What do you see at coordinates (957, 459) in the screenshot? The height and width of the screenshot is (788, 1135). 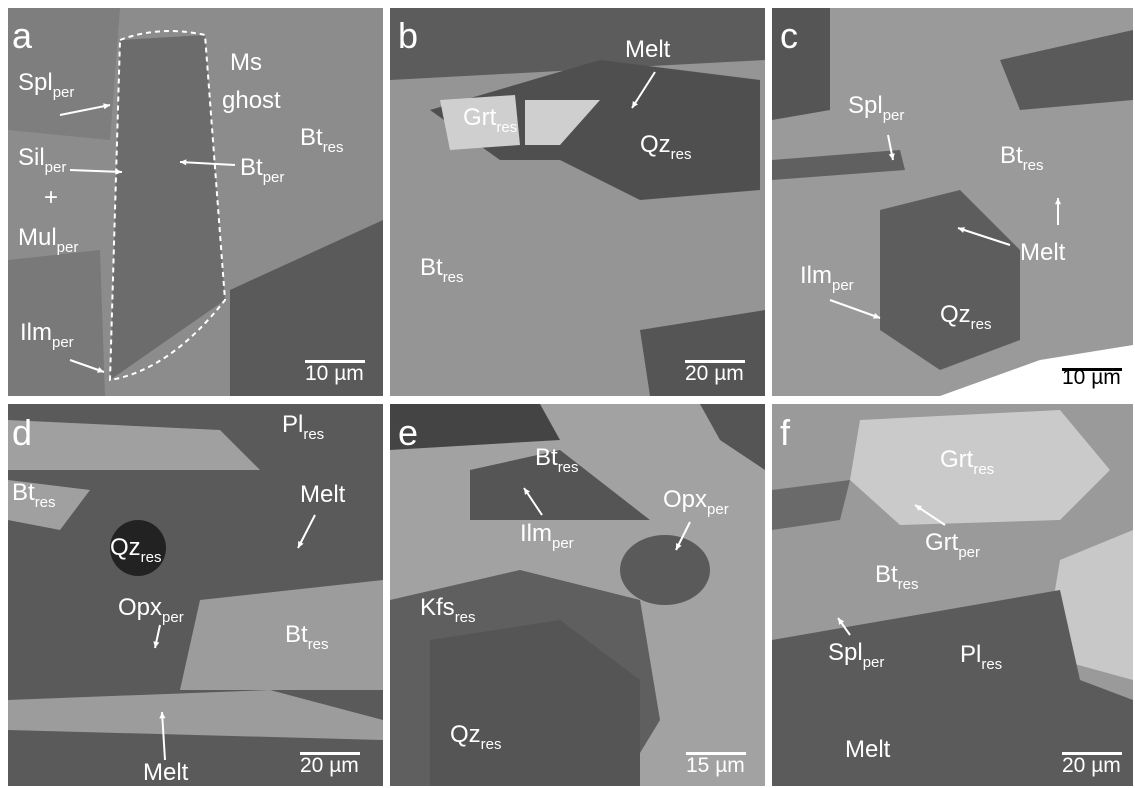 I see `label-main: Grt` at bounding box center [957, 459].